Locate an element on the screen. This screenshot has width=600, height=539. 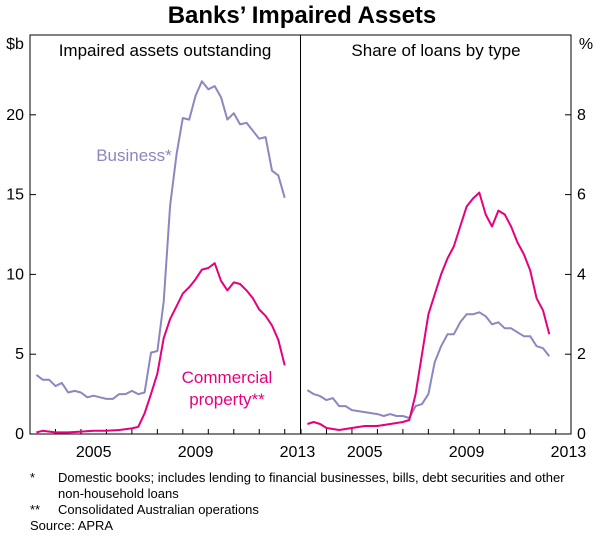
footnote-mark: ** is located at coordinates (35, 509).